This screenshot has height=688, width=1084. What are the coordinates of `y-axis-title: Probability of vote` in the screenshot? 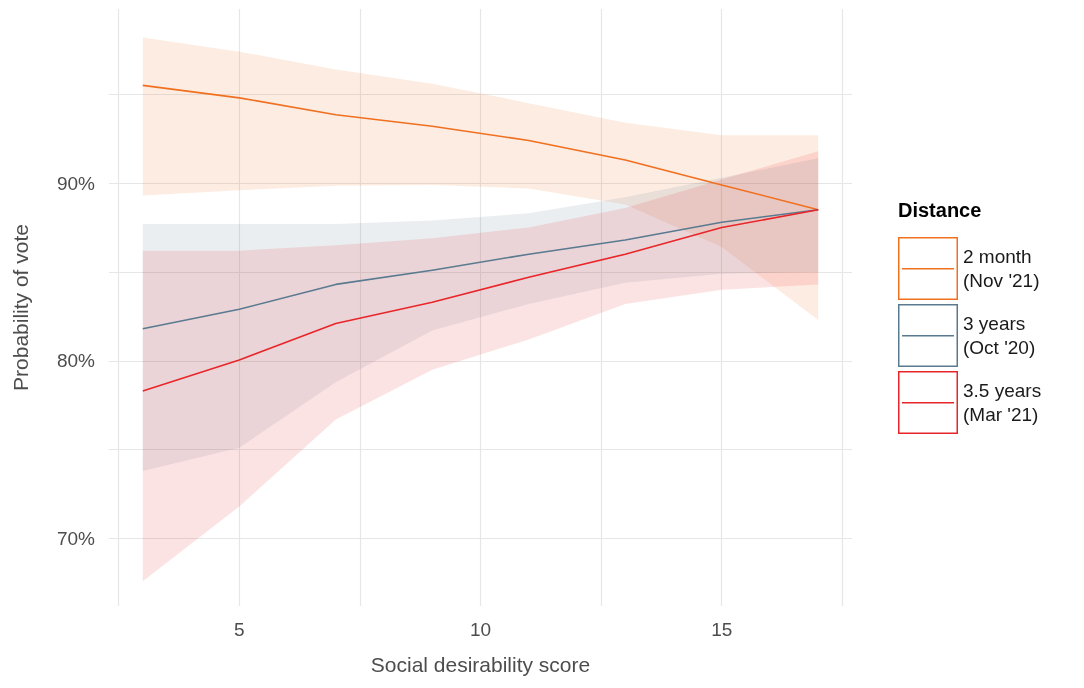 It's located at (20, 307).